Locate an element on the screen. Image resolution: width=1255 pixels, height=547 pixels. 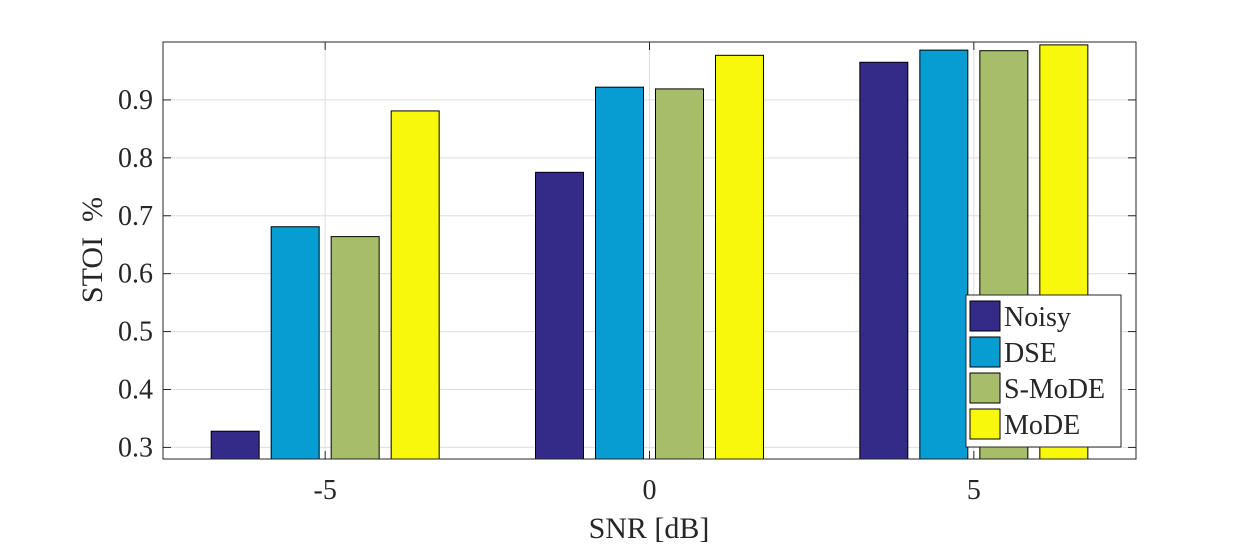
y-tick-label: 0.4 is located at coordinates (135, 390).